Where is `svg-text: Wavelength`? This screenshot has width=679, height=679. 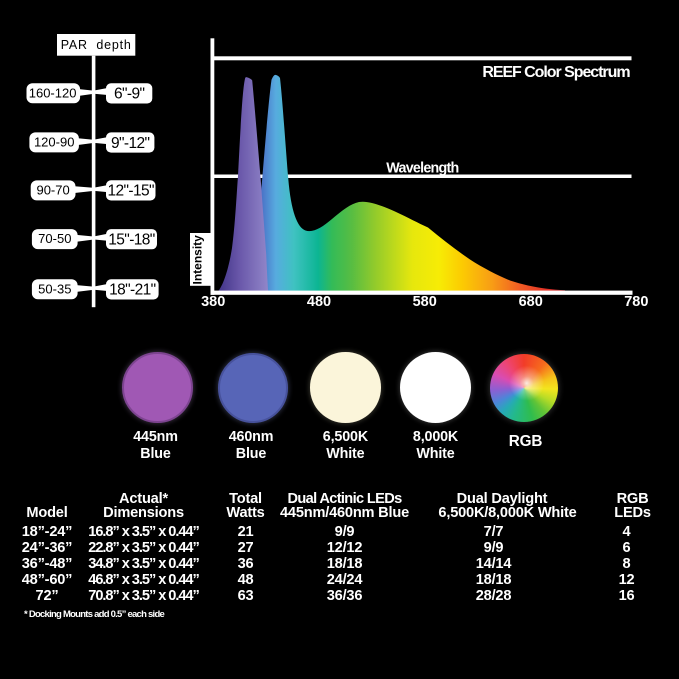
svg-text: Wavelength is located at coordinates (422, 168).